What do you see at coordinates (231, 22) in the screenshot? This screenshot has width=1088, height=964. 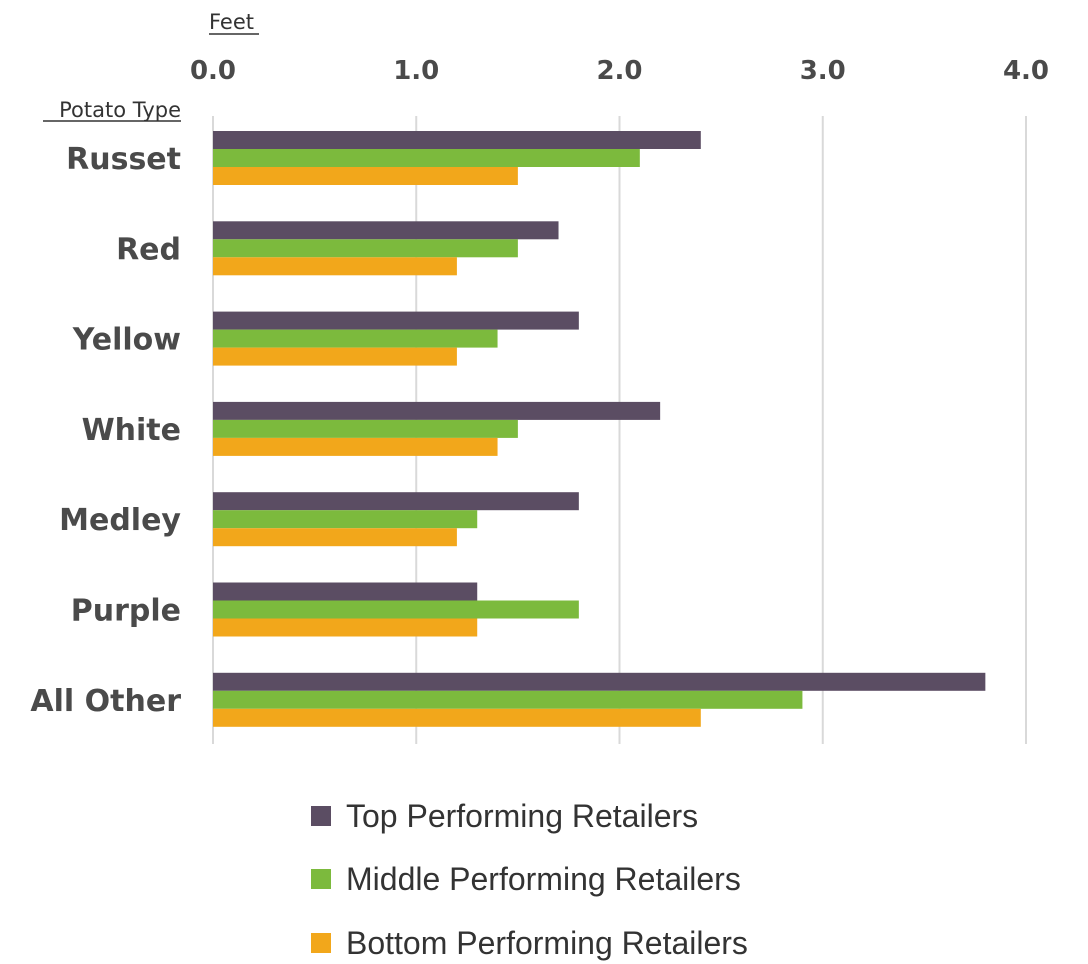 I see `x-axis-title: Feet` at bounding box center [231, 22].